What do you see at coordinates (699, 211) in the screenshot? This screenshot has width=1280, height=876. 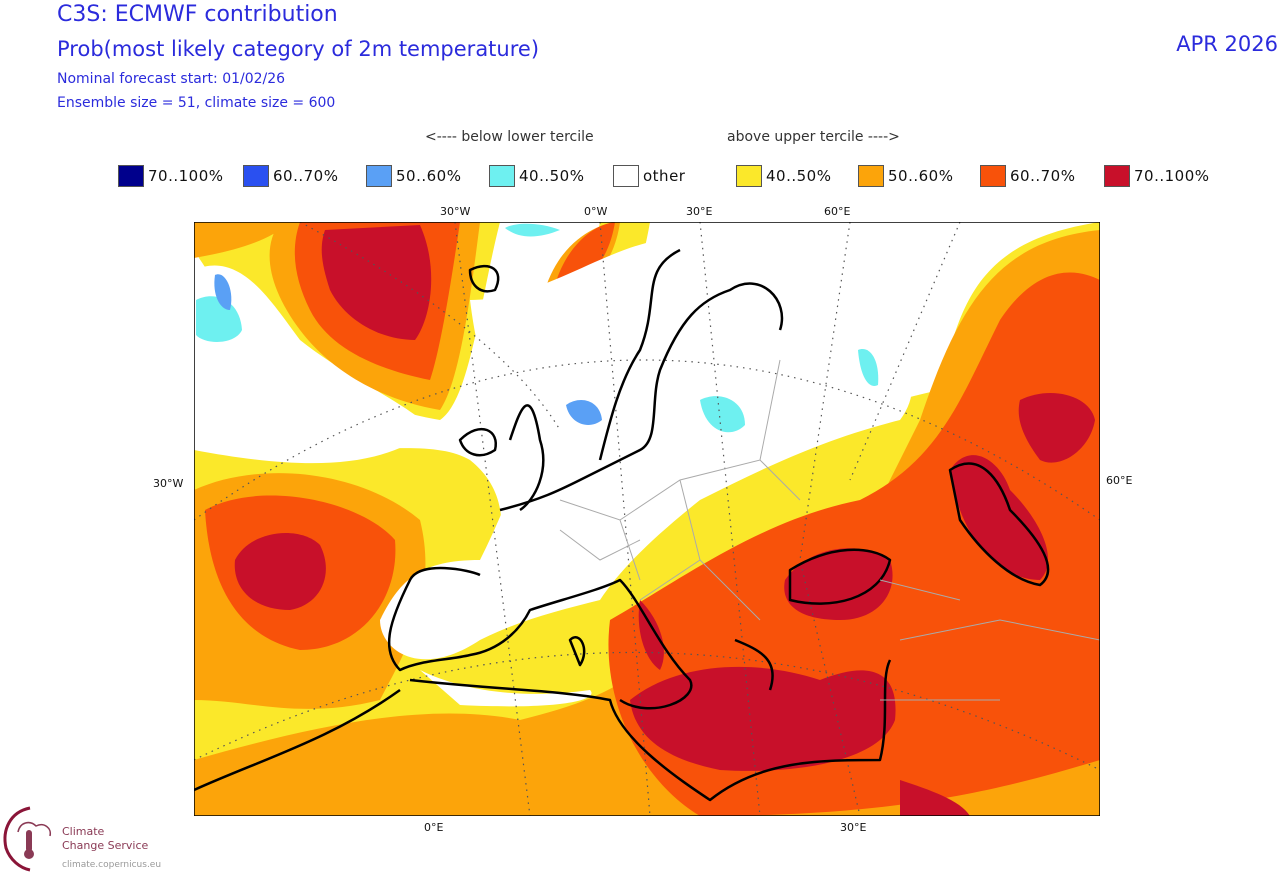 I see `axis-label-top: 30°E` at bounding box center [699, 211].